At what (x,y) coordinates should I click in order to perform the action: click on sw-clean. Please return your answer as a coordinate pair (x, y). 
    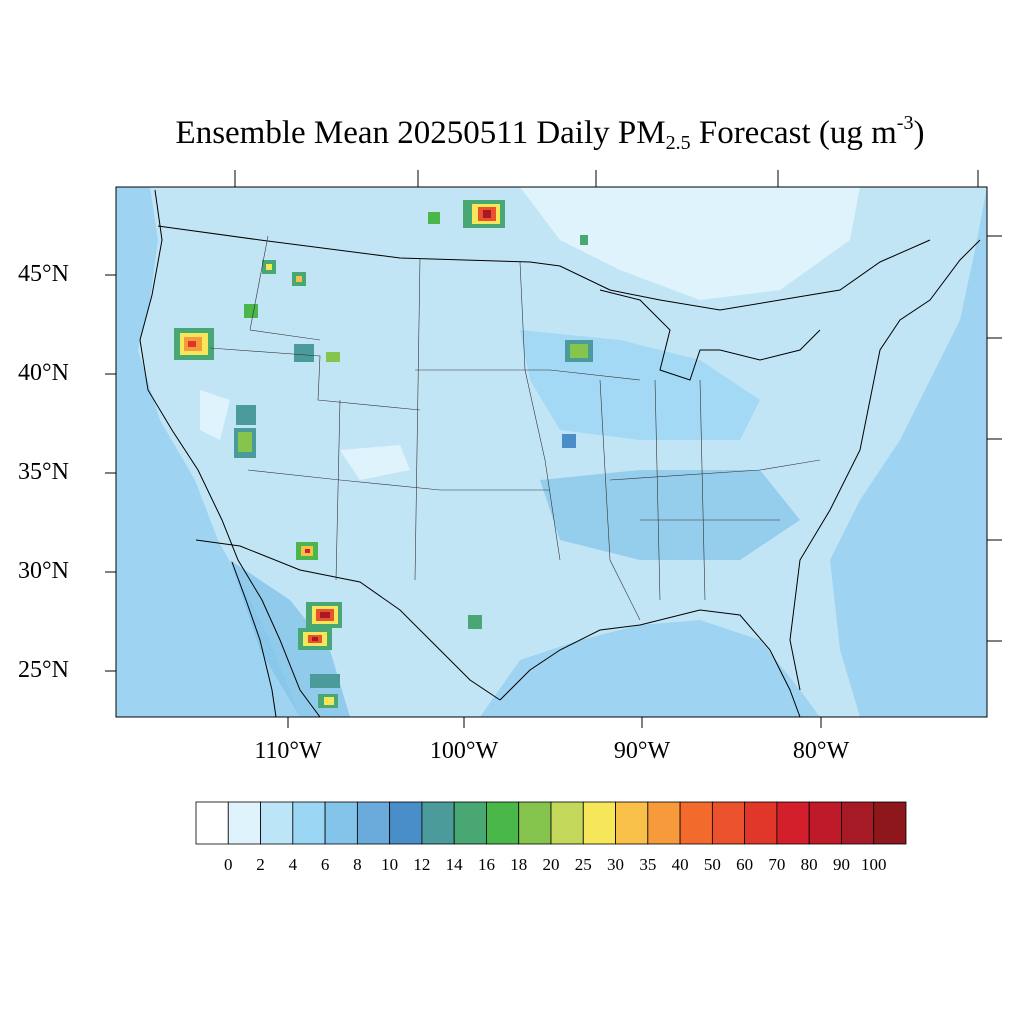
    Looking at the image, I should click on (375, 462).